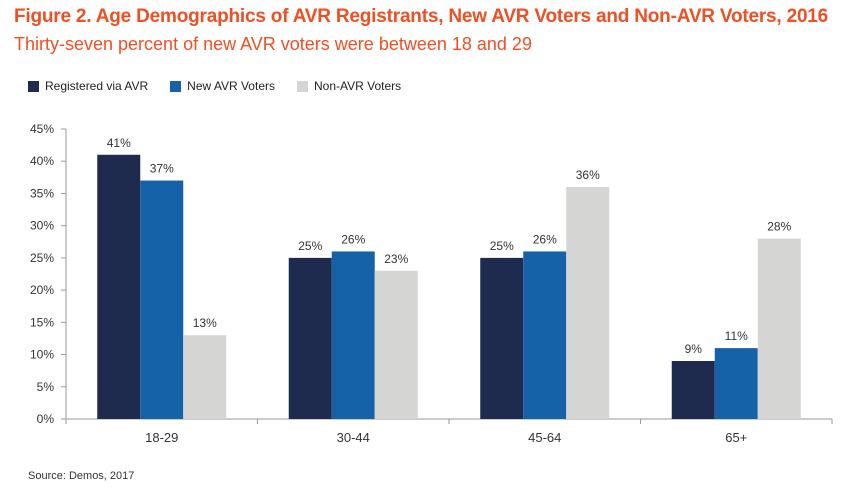 This screenshot has height=499, width=862. Describe the element at coordinates (42, 129) in the screenshot. I see `y-tick-label: 45%` at that location.